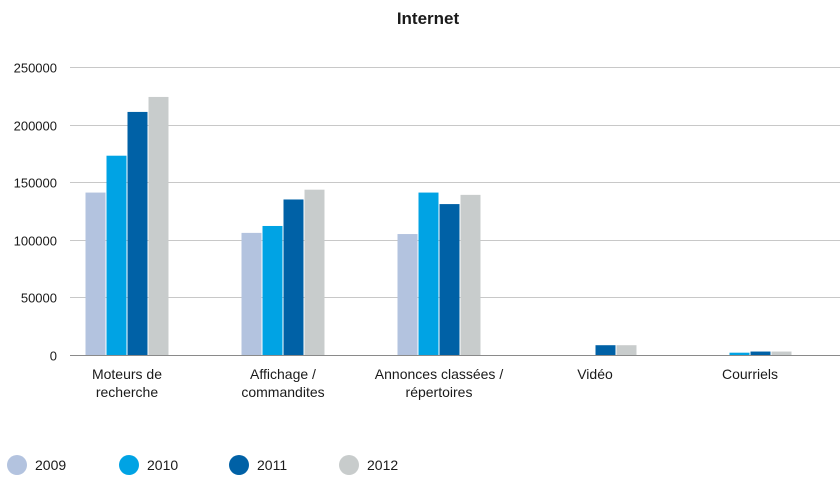 This screenshot has height=477, width=840. I want to click on legend-label: 2009, so click(50, 465).